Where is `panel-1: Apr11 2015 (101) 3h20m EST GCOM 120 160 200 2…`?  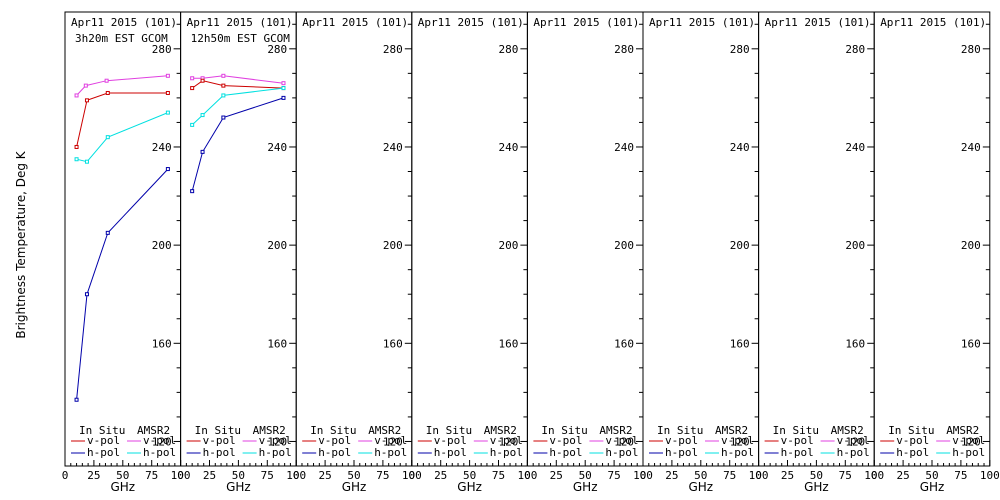
panel-1: Apr11 2015 (101) 3h20m EST GCOM 120 160 200 2… is located at coordinates (126, 252).